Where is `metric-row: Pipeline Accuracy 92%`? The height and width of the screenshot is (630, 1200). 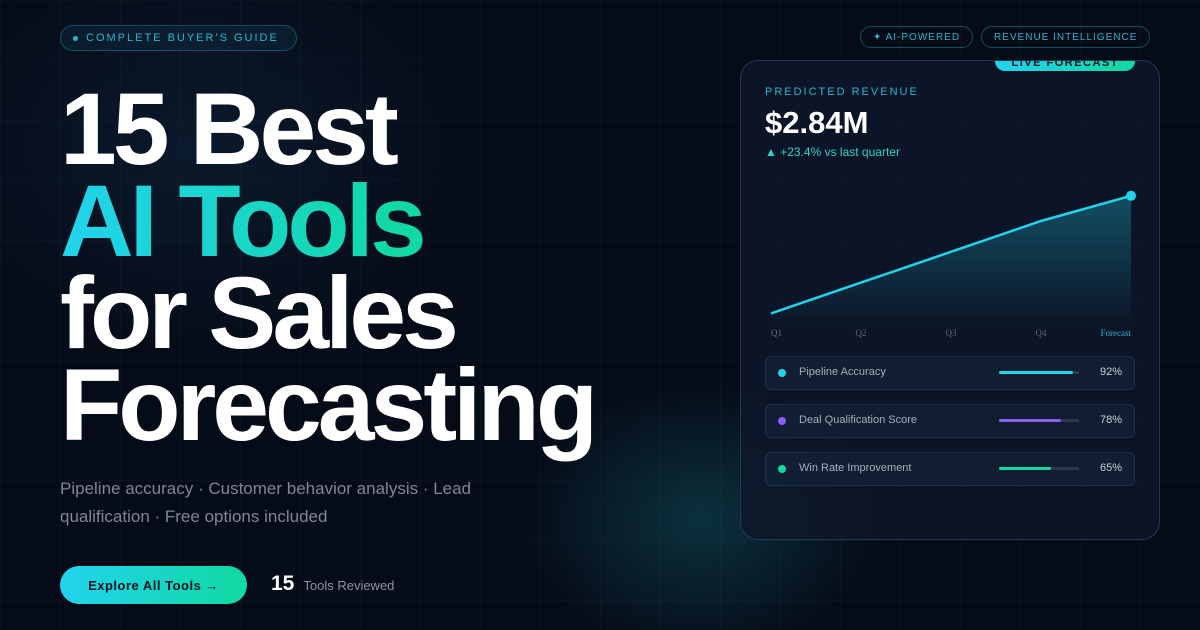 metric-row: Pipeline Accuracy 92% is located at coordinates (950, 373).